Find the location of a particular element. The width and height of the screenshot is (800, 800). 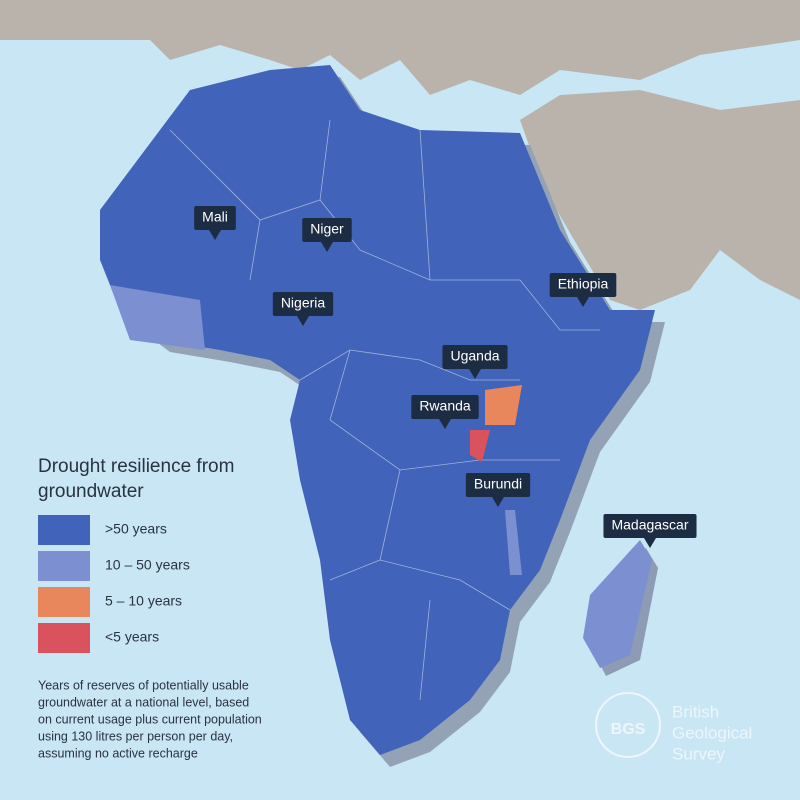

legend-label: <5 years is located at coordinates (132, 637).